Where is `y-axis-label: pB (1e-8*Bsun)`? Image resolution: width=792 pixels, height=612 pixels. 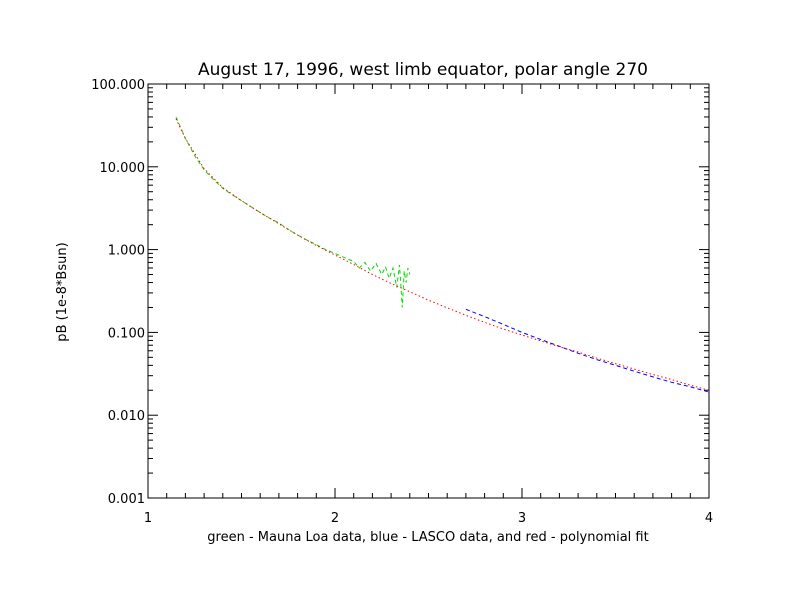 y-axis-label: pB (1e-8*Bsun) is located at coordinates (62, 291).